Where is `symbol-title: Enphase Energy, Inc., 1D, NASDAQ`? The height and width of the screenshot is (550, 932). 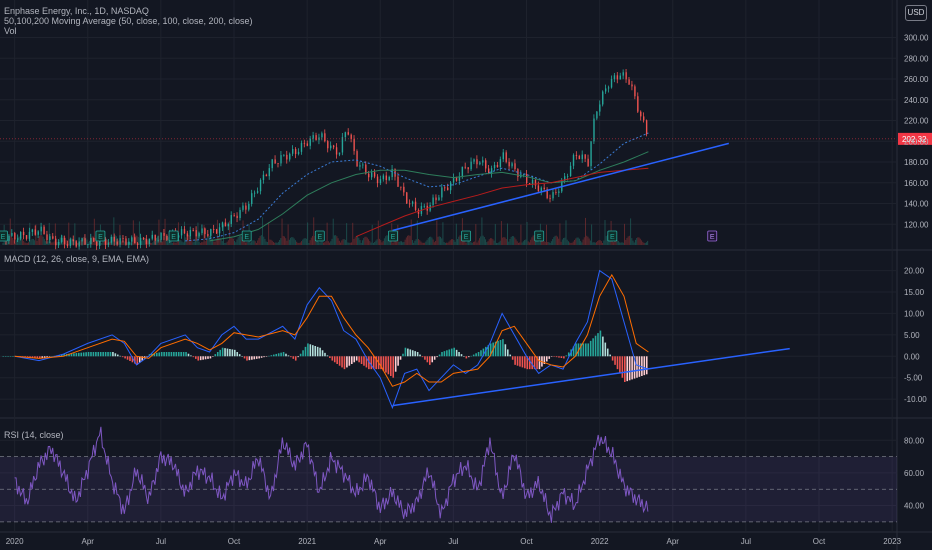 symbol-title: Enphase Energy, Inc., 1D, NASDAQ is located at coordinates (76, 11).